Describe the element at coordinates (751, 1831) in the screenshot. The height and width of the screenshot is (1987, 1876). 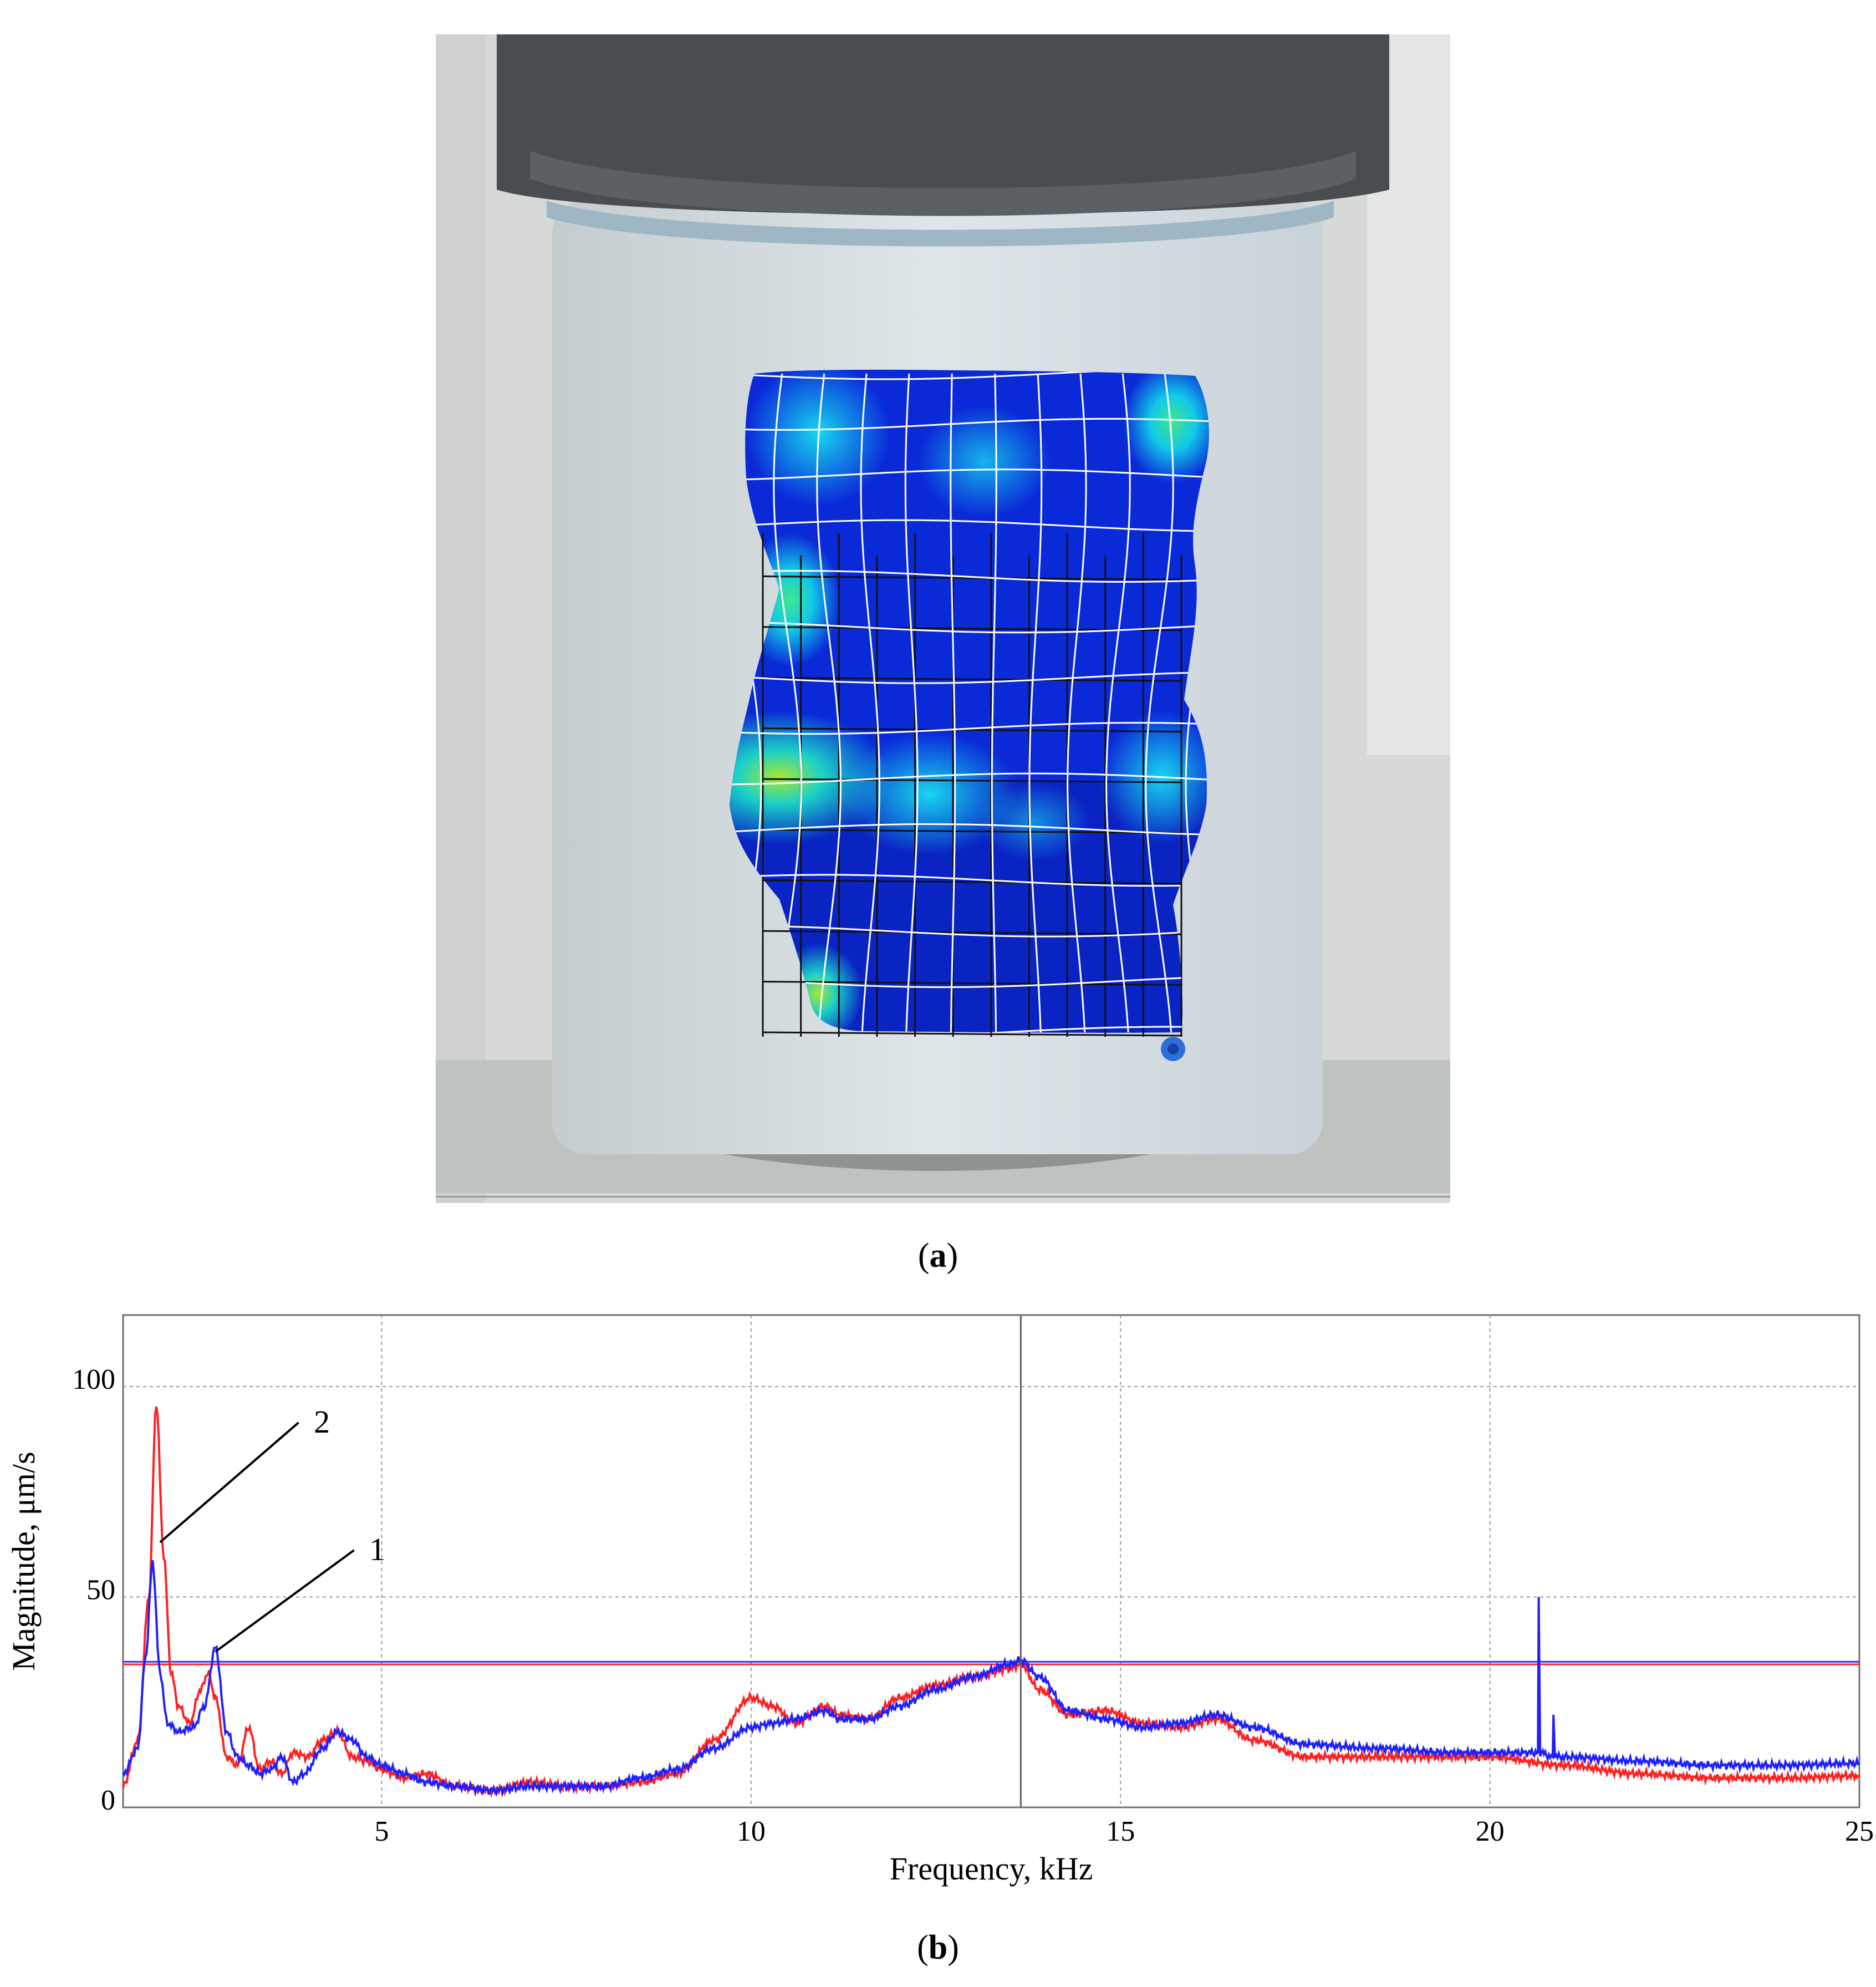
I see `x-tick-label: 10` at that location.